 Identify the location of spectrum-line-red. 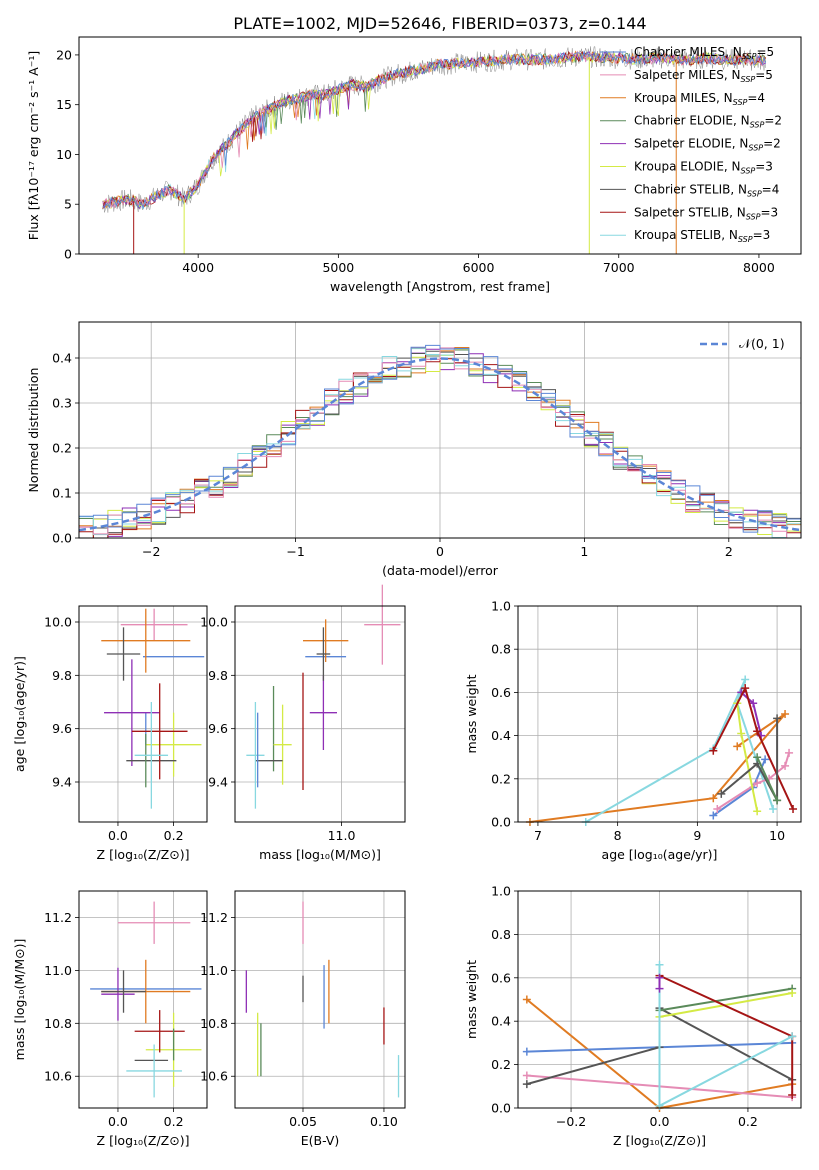
(434, 129).